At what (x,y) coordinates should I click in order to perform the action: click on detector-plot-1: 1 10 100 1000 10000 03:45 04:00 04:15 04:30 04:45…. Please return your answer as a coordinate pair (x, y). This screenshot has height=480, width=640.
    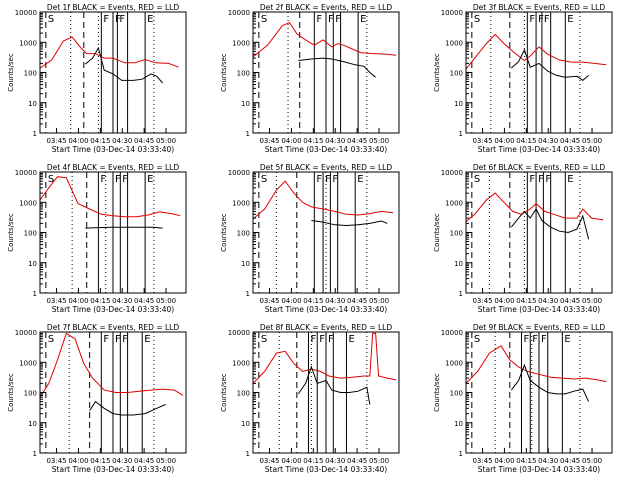
    Looking at the image, I should click on (97, 78).